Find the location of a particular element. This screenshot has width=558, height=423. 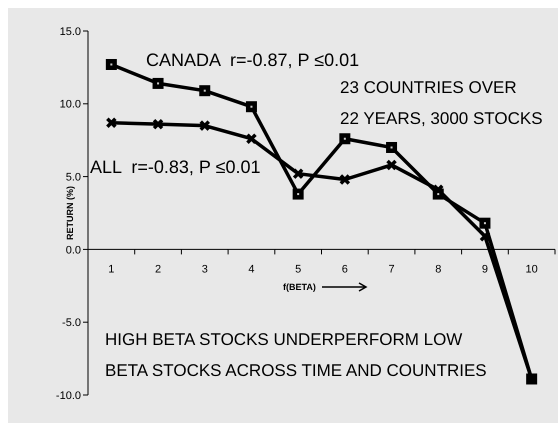

x-tick-label: 10 is located at coordinates (532, 269).